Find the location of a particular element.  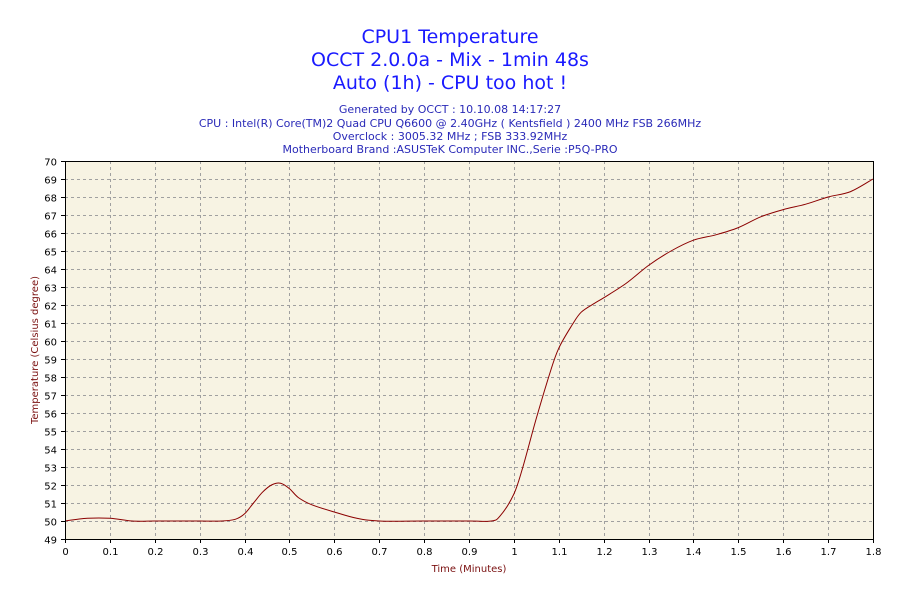

y-tick-label: 53 is located at coordinates (50, 469).